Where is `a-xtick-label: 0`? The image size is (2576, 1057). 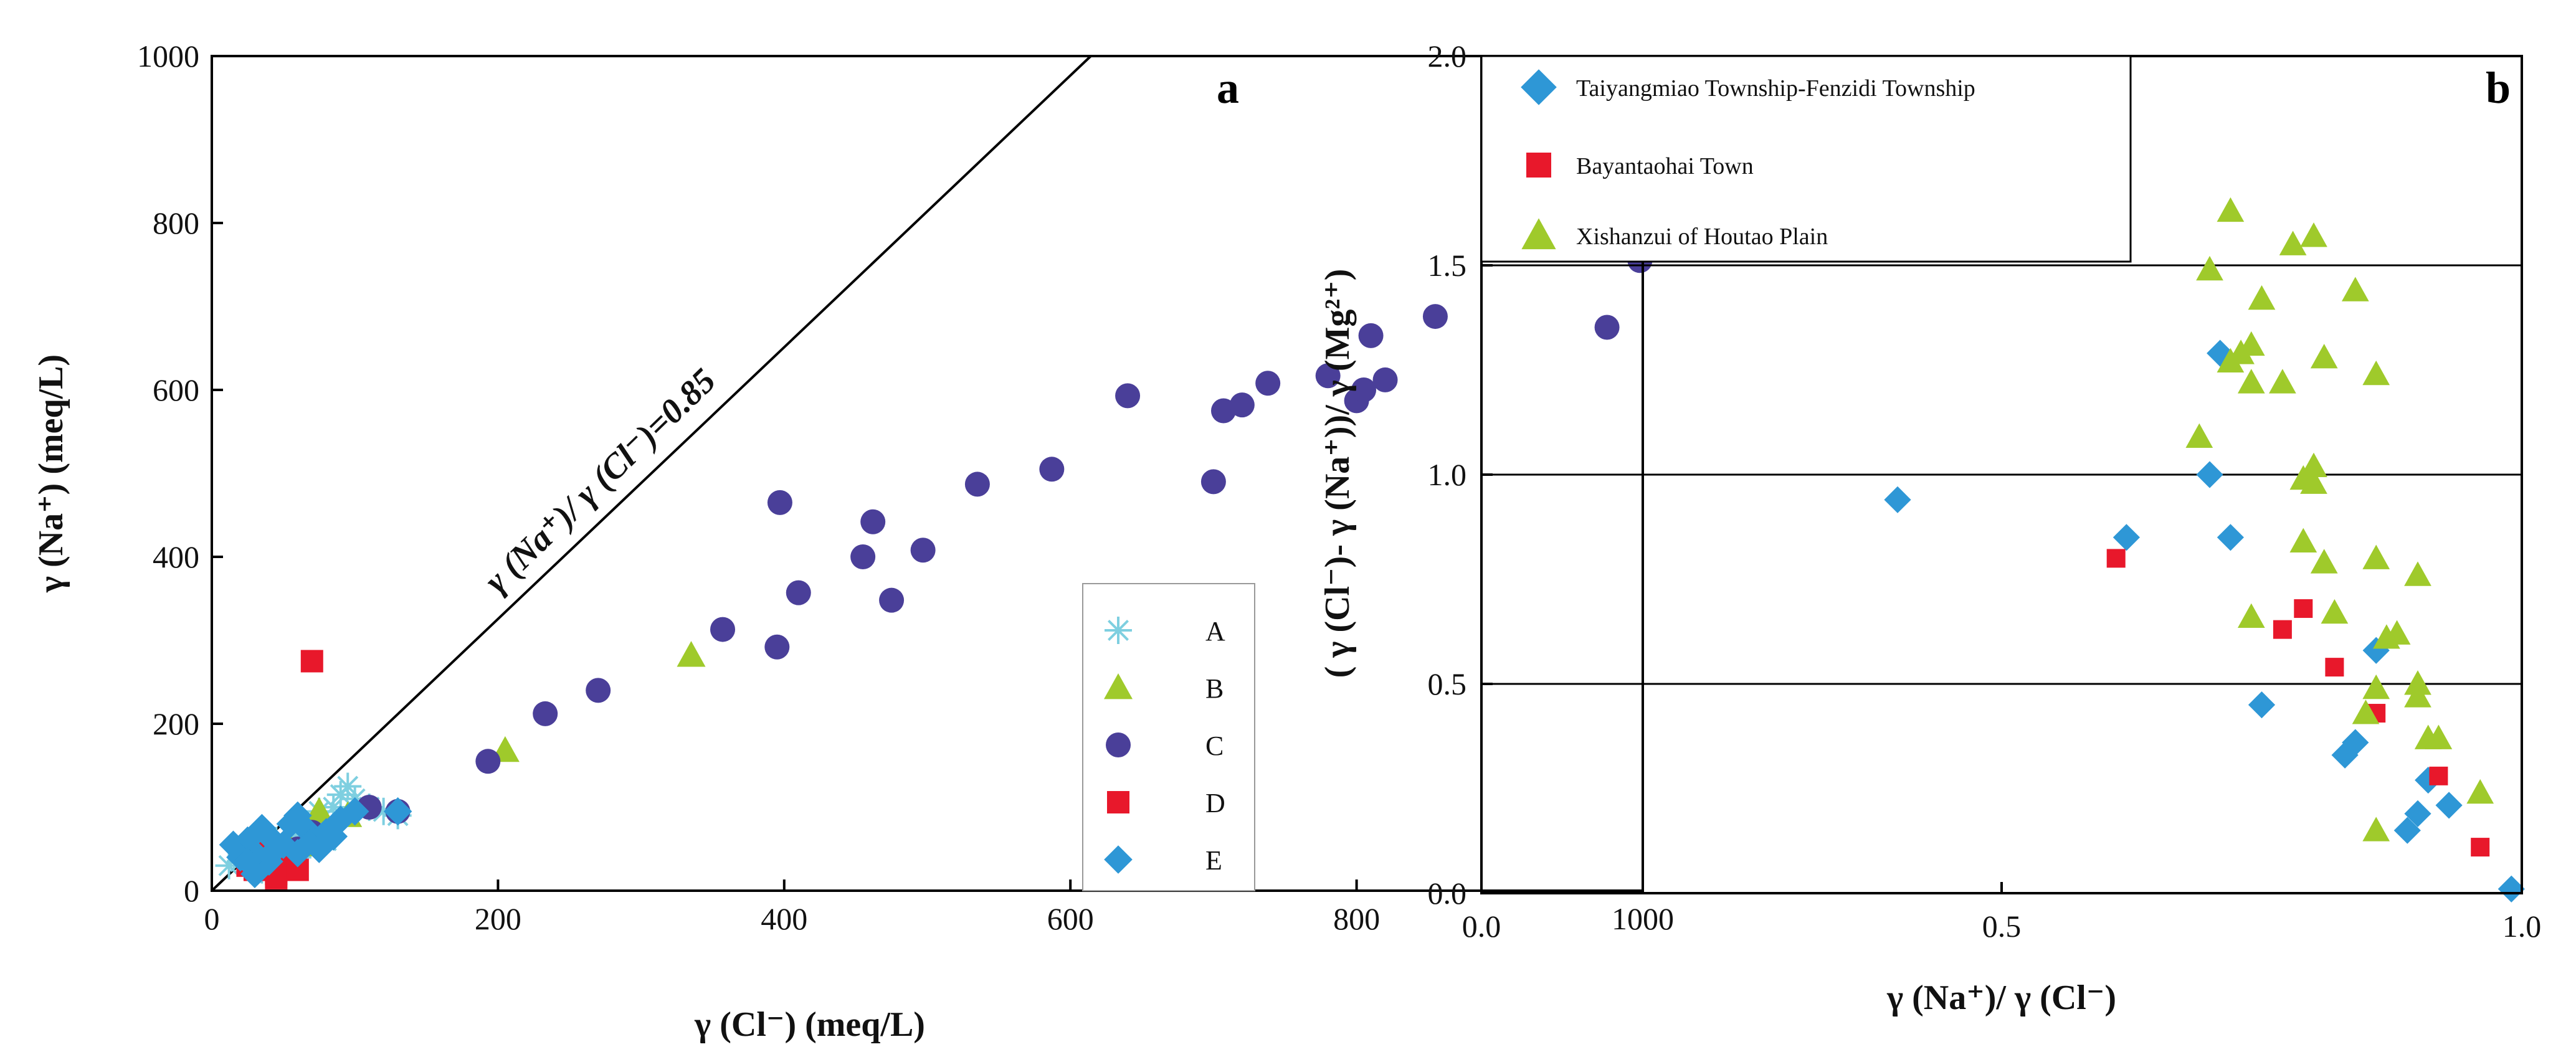
a-xtick-label: 0 is located at coordinates (212, 919).